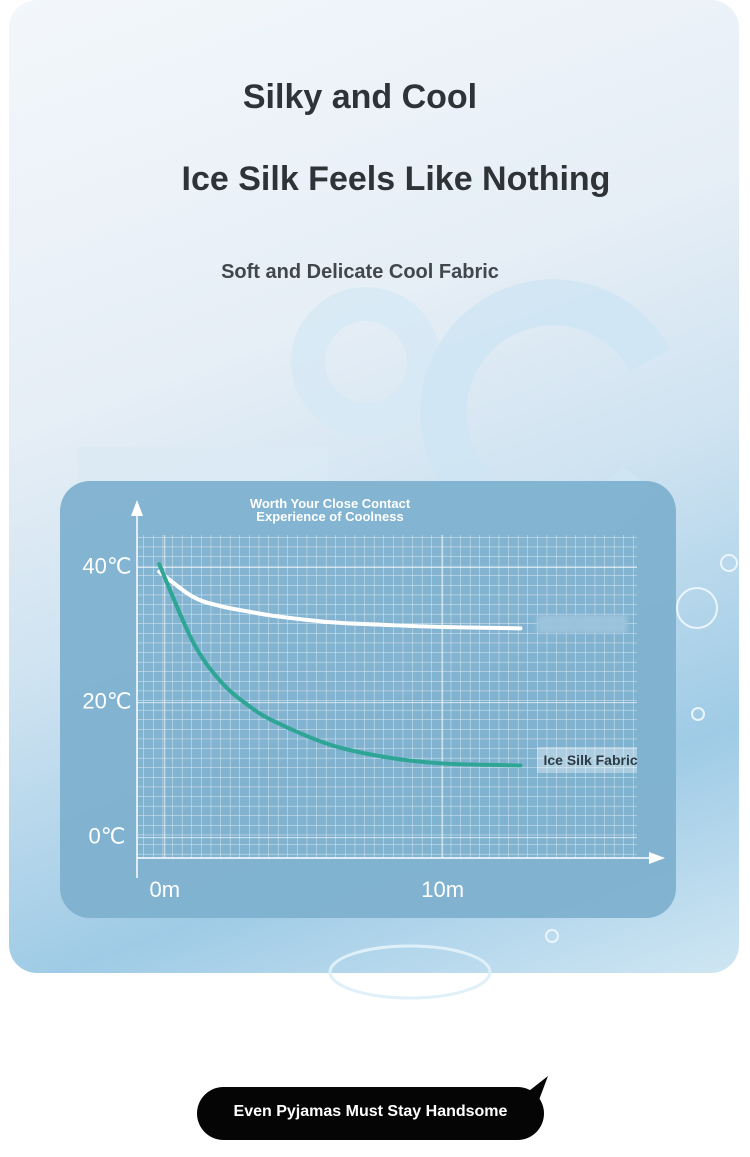 The height and width of the screenshot is (1157, 750). I want to click on button: Even Pyjamas Must Stay Handsome, so click(370, 1111).